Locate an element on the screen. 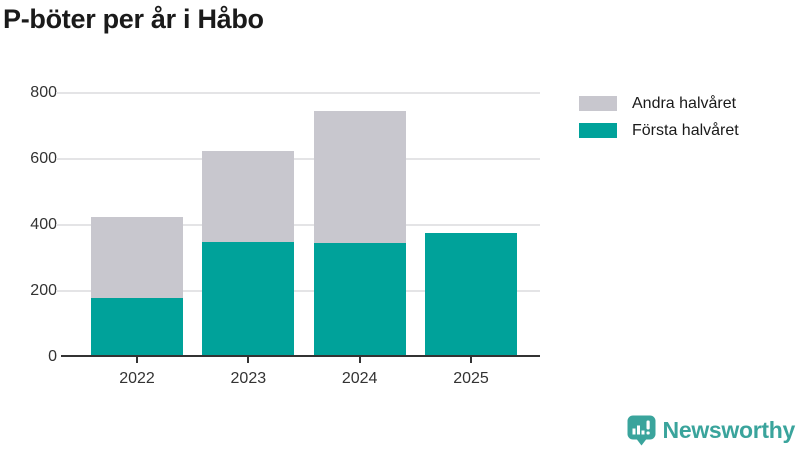  legend-item-forsta-halvaret: Första halvåret is located at coordinates (659, 130).